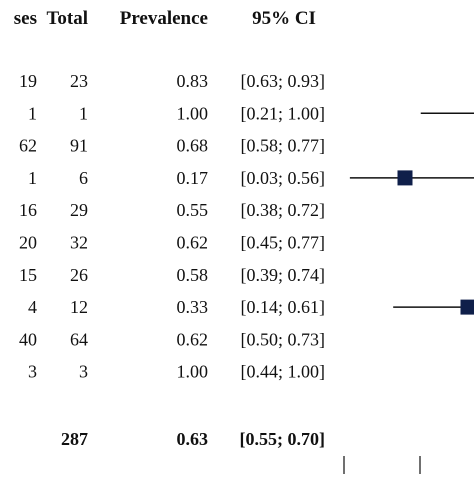 The height and width of the screenshot is (479, 474). I want to click on summary-ci: [0.55; 0.70], so click(282, 439).